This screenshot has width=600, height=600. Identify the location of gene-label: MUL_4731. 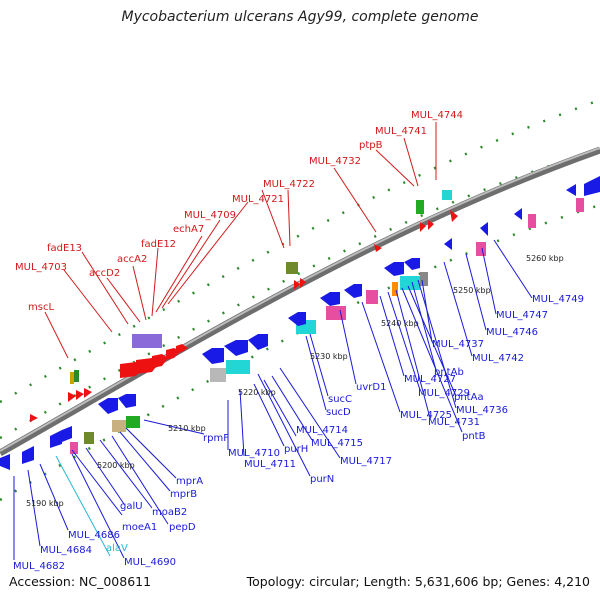
(454, 422).